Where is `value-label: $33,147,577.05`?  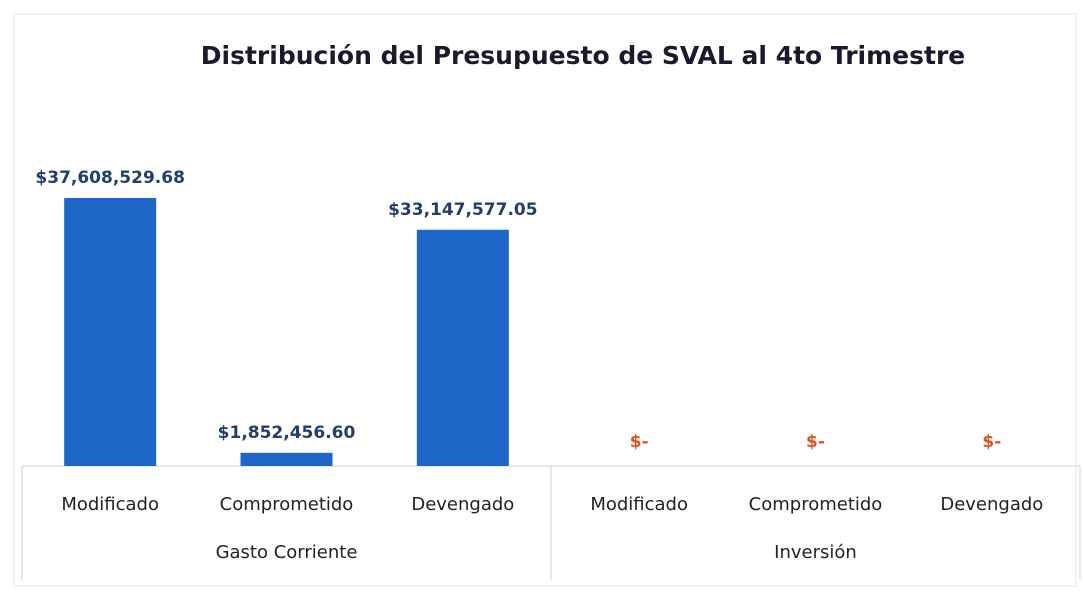
value-label: $33,147,577.05 is located at coordinates (463, 210).